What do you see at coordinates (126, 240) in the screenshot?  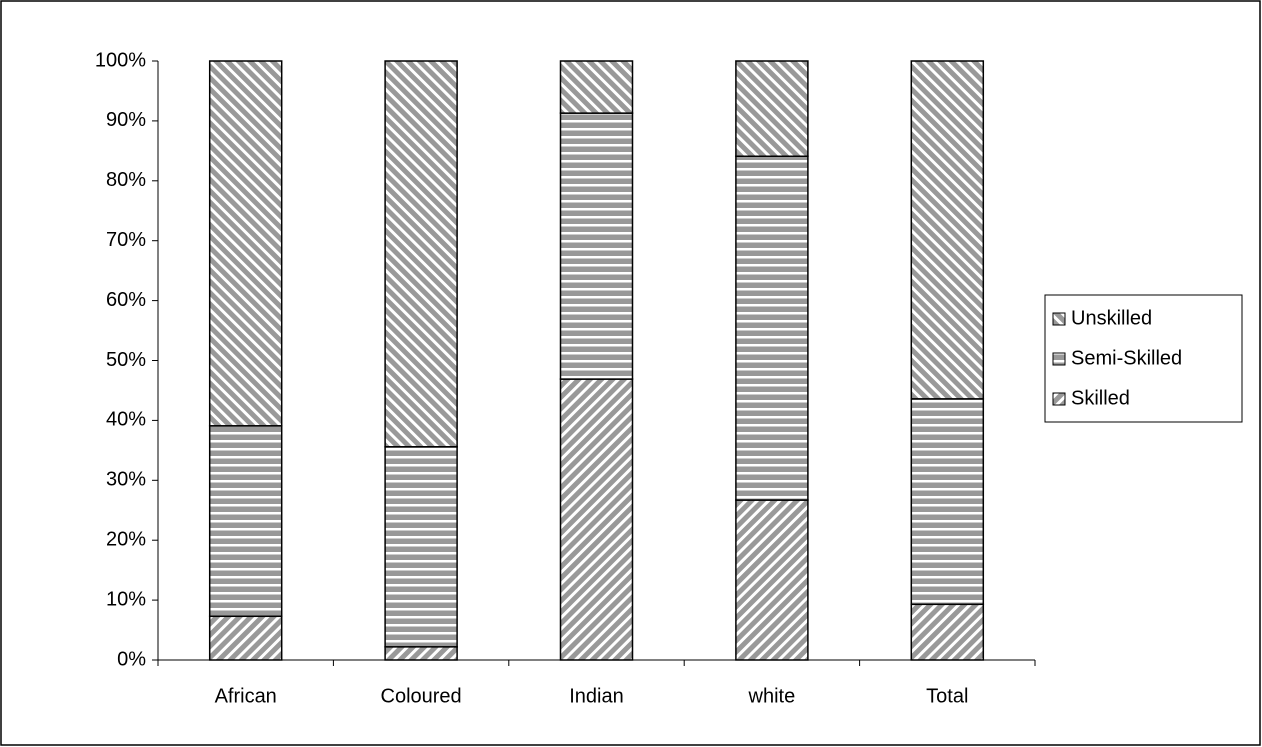 I see `y-tick-label: 70%` at bounding box center [126, 240].